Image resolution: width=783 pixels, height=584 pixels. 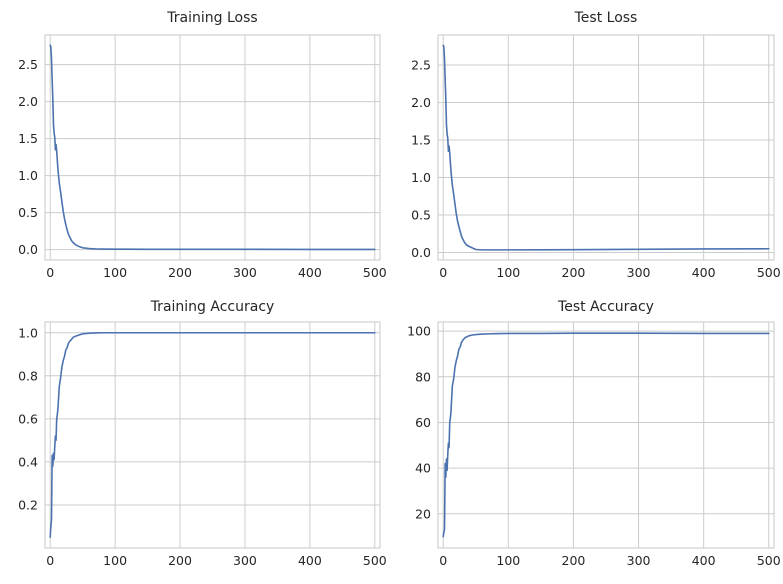 I want to click on training-loss-y-tick-label: 1.5, so click(x=28, y=138).